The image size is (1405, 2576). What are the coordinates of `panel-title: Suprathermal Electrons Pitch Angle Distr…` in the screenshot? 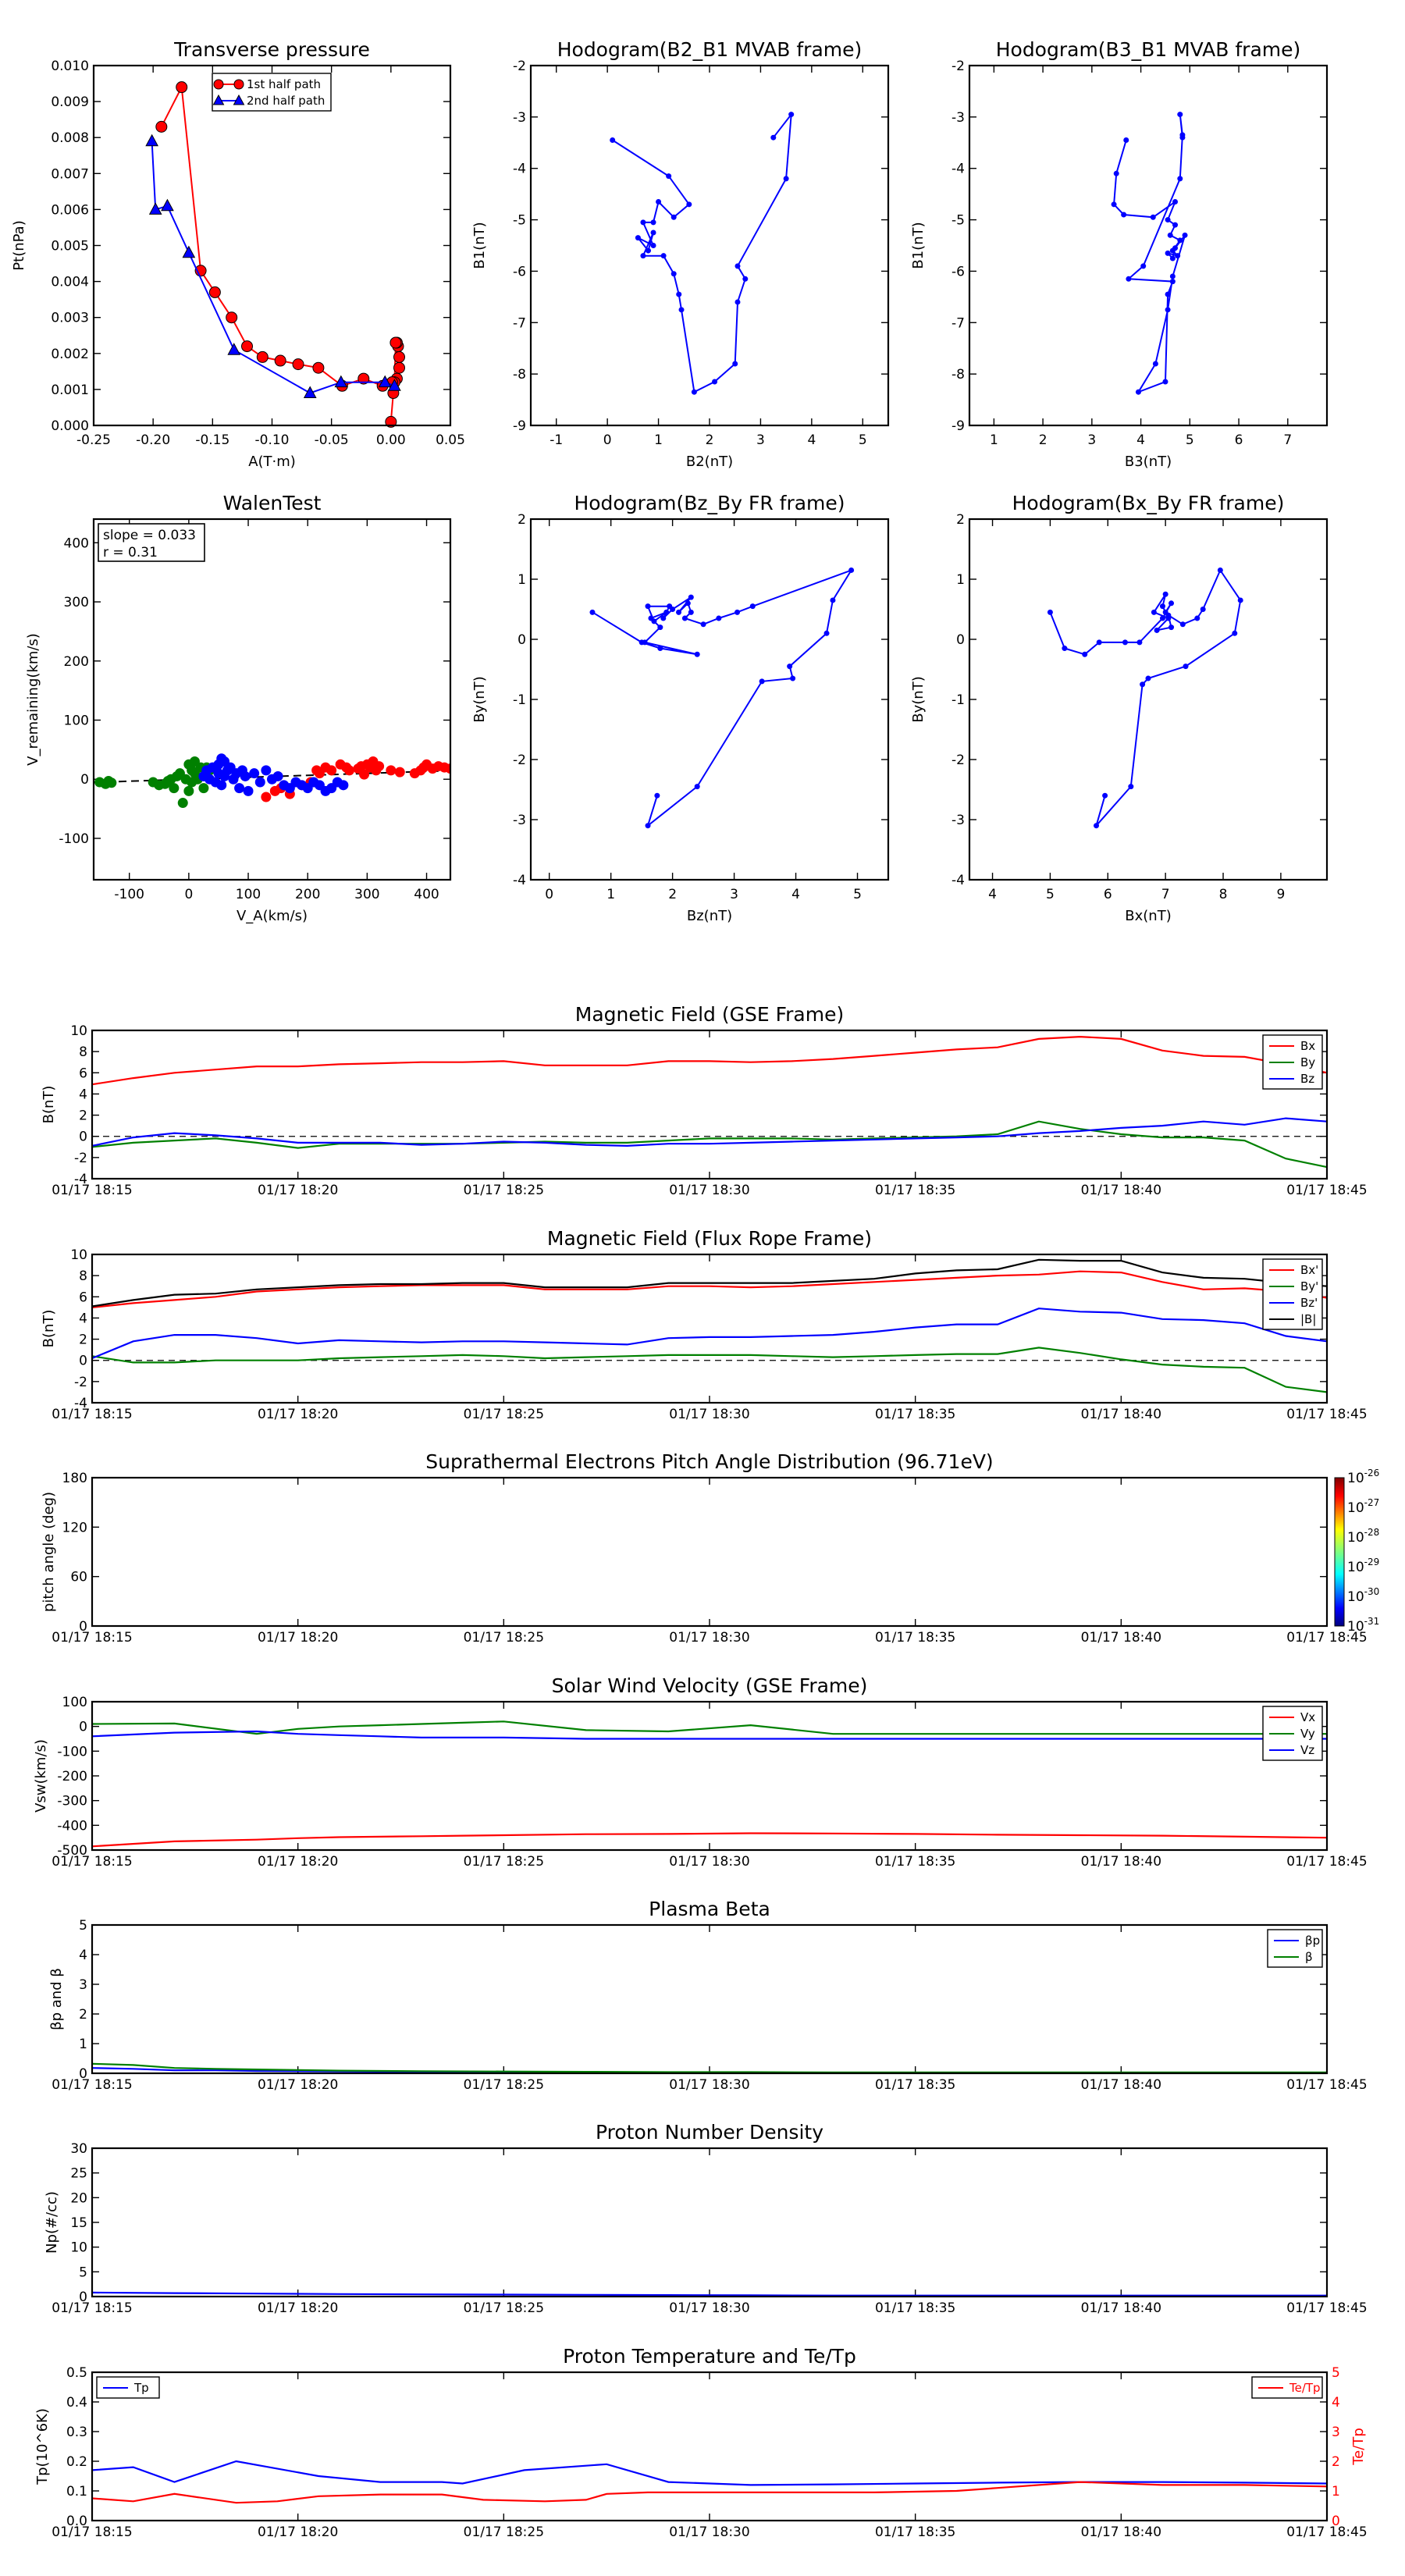 It's located at (709, 1461).